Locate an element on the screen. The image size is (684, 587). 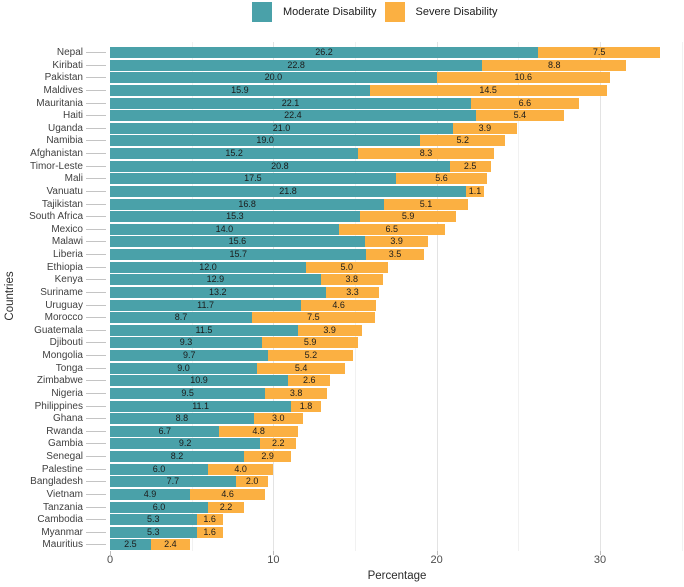
bar-value-label: 17.5 is located at coordinates (253, 178).